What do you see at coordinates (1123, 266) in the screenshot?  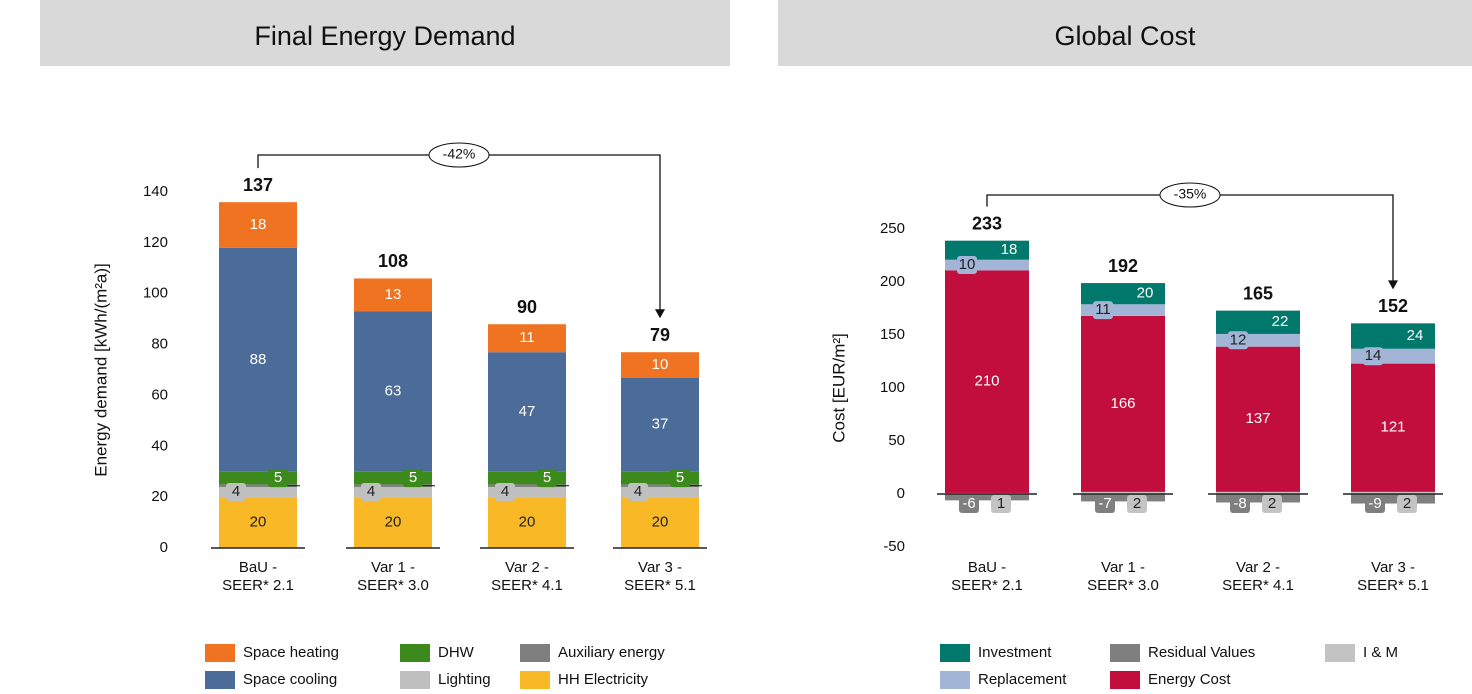 I see `total-label: 192` at bounding box center [1123, 266].